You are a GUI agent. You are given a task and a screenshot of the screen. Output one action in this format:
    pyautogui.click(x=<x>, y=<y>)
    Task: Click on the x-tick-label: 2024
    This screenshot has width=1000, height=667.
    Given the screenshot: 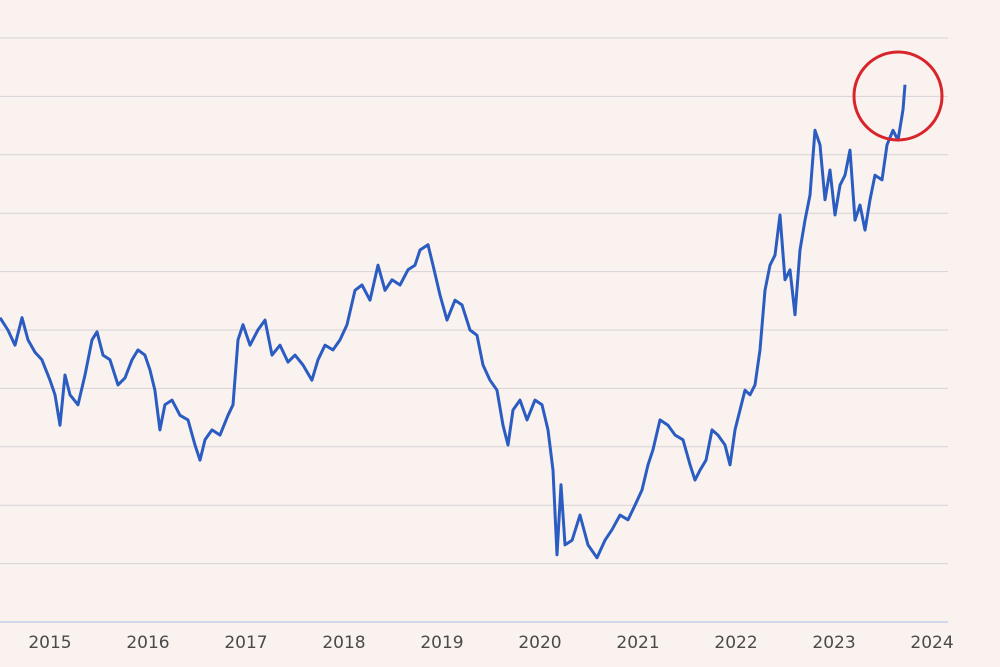 What is the action you would take?
    pyautogui.click(x=931, y=643)
    